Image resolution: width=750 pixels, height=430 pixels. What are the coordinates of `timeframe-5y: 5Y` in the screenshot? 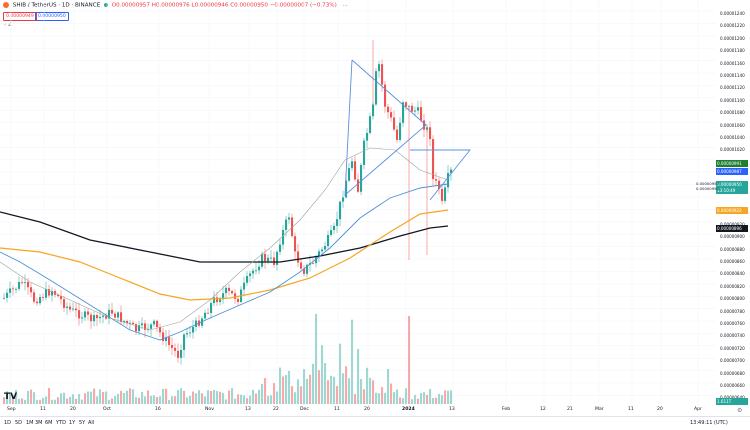 It's located at (82, 423).